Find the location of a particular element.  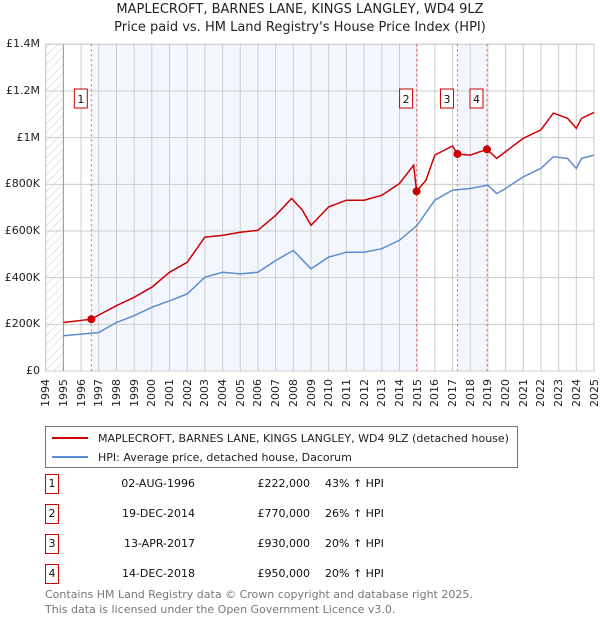

x-tick-label: 2021 is located at coordinates (523, 393).